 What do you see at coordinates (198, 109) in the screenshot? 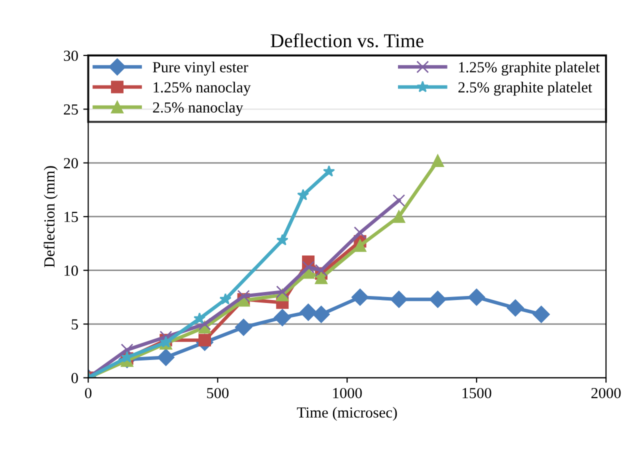
I see `legend-label: 2.5% nanoclay` at bounding box center [198, 109].